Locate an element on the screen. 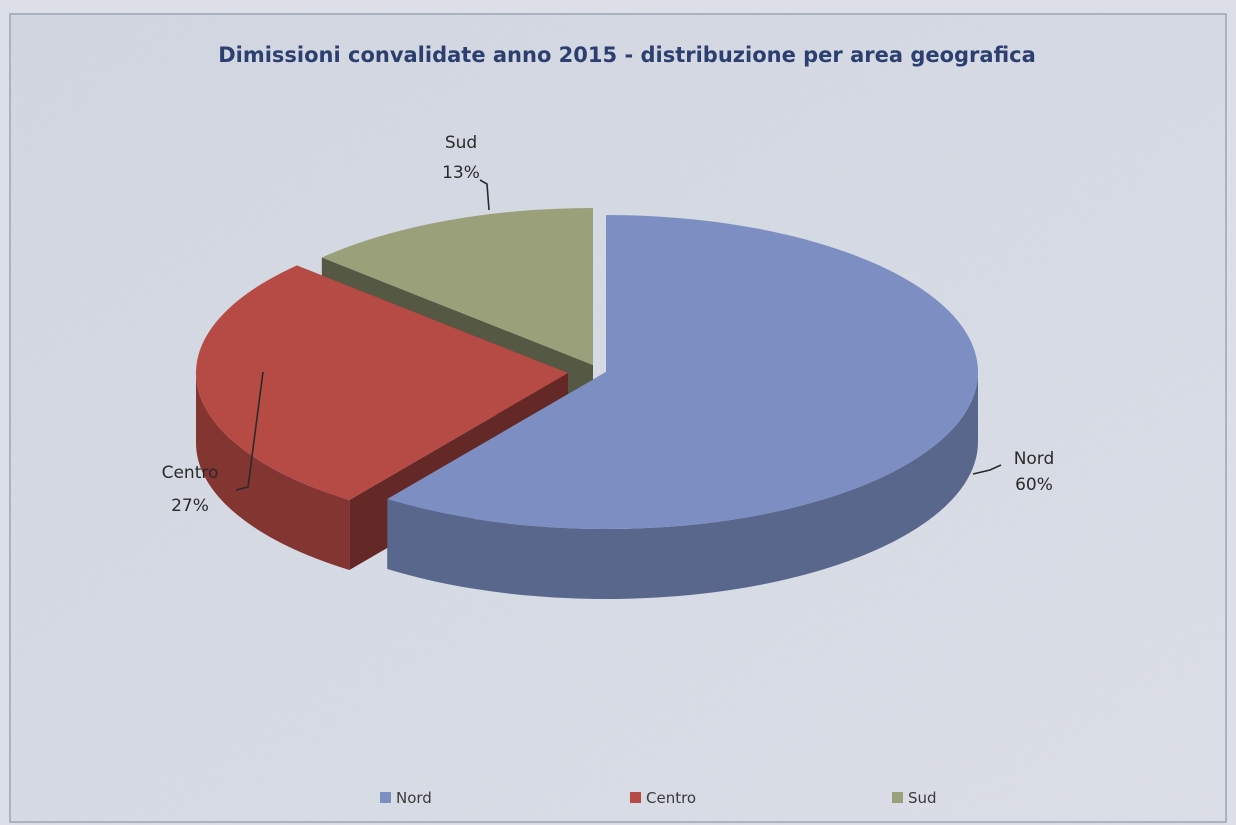 This screenshot has height=825, width=1236. legend-label-centro: Centro is located at coordinates (671, 798).